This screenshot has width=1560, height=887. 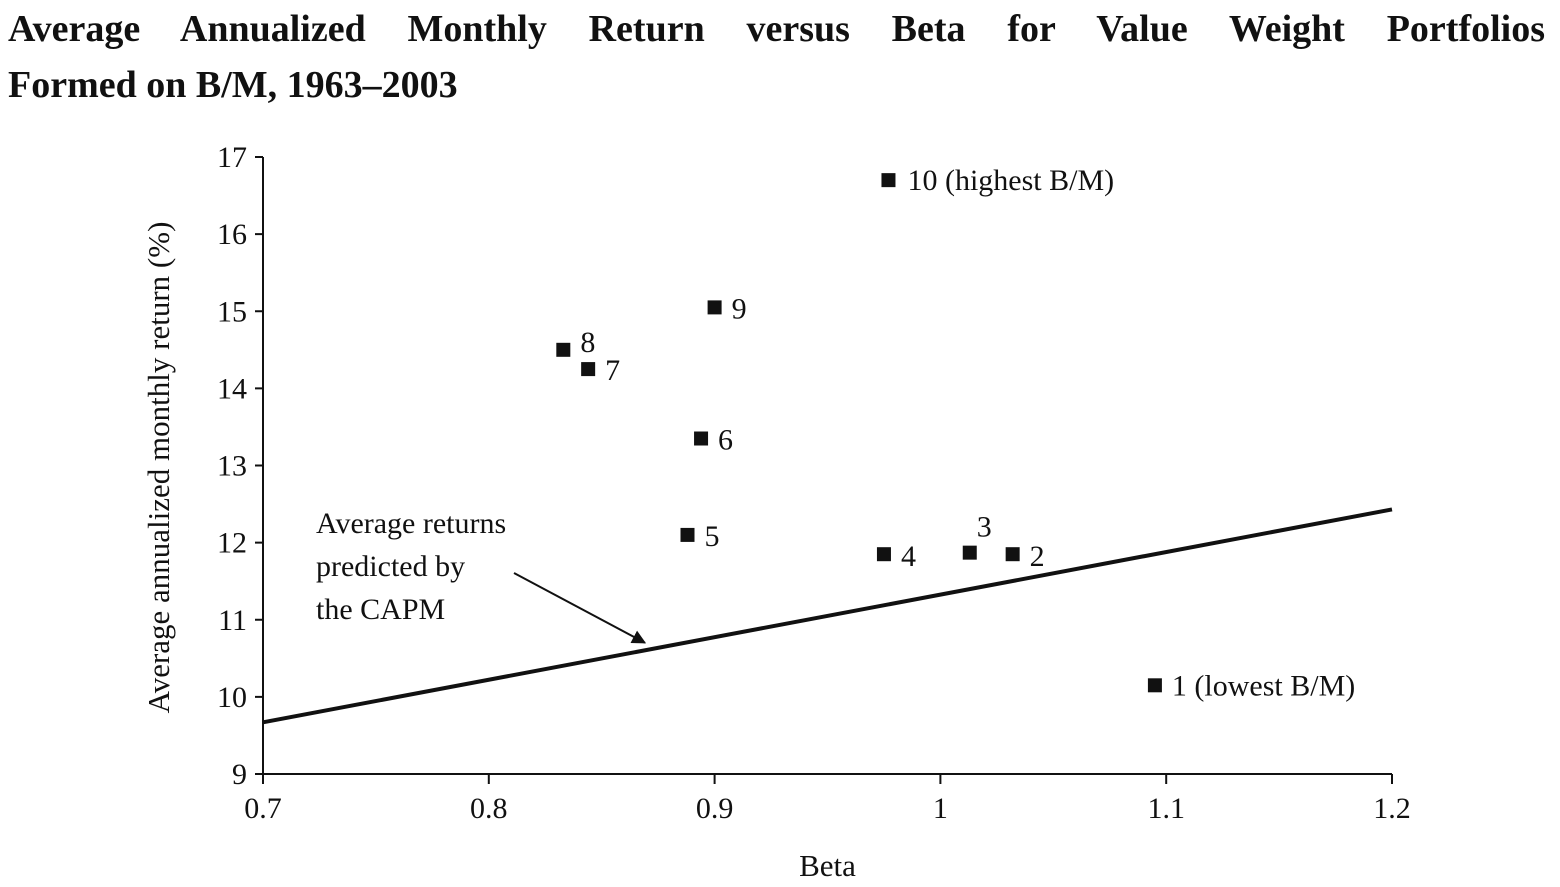 I want to click on x-tick-label: 0.8, so click(x=489, y=808).